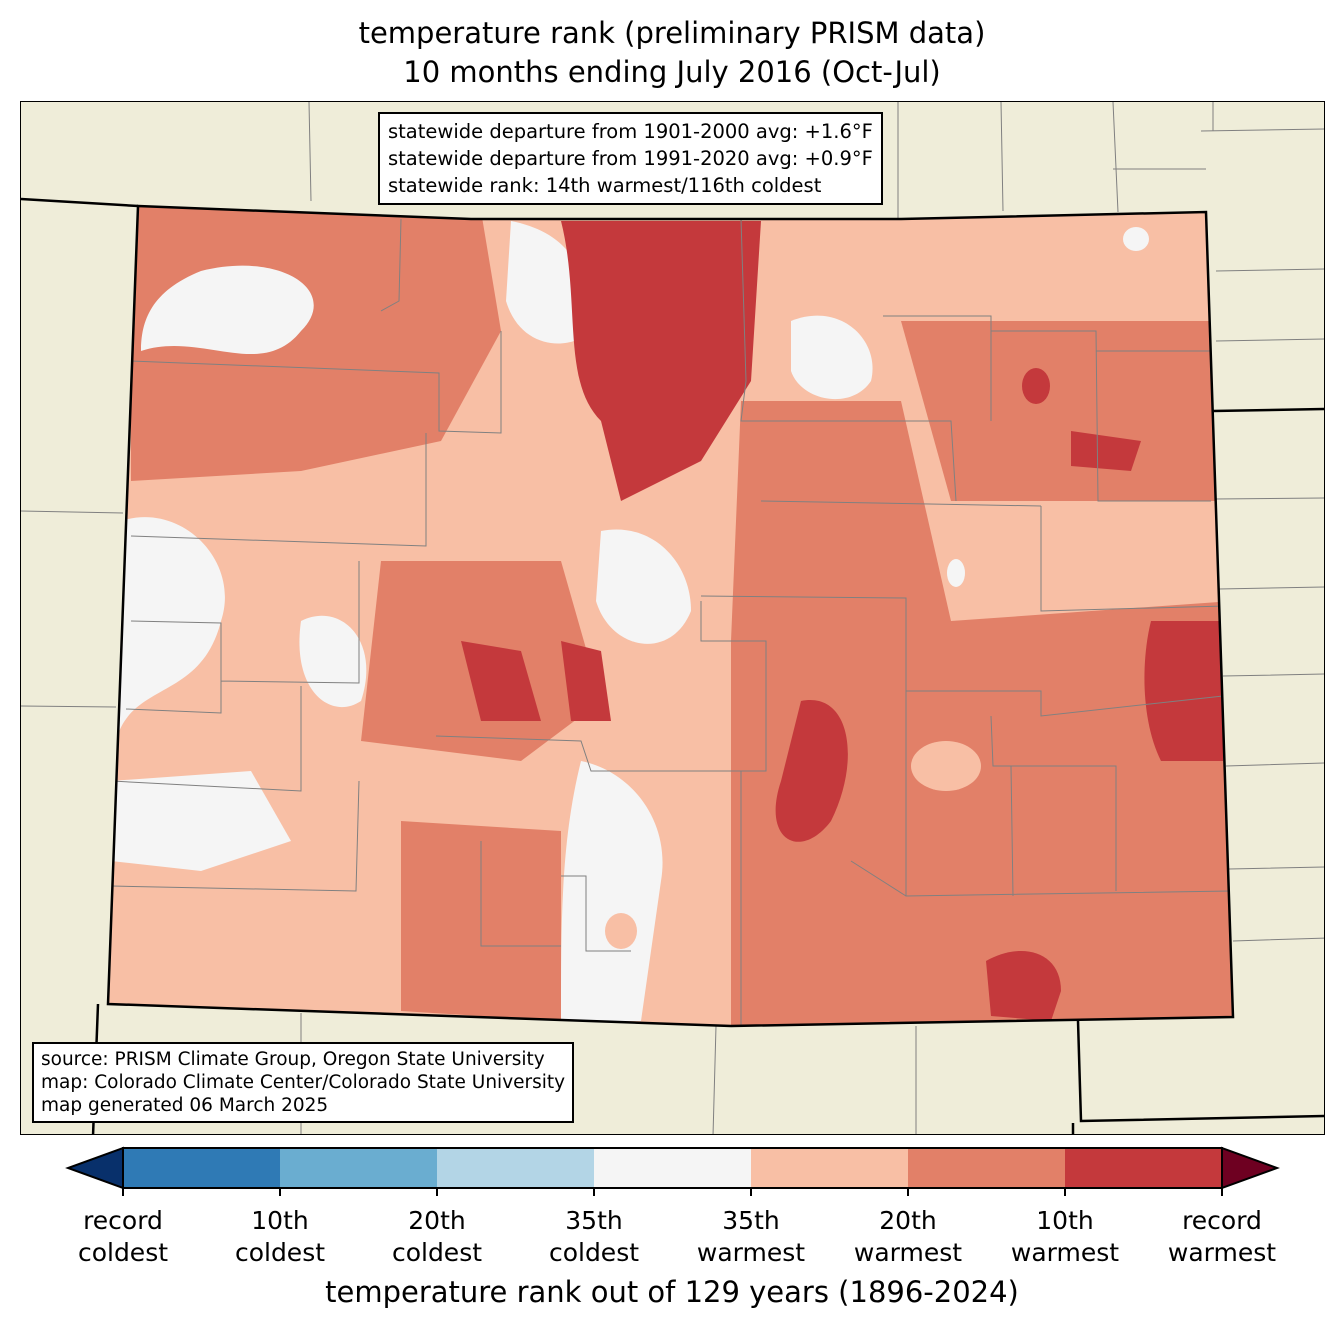 This screenshot has width=1344, height=1332. I want to click on colorbar-tick-label: 10th coldest, so click(280, 1237).